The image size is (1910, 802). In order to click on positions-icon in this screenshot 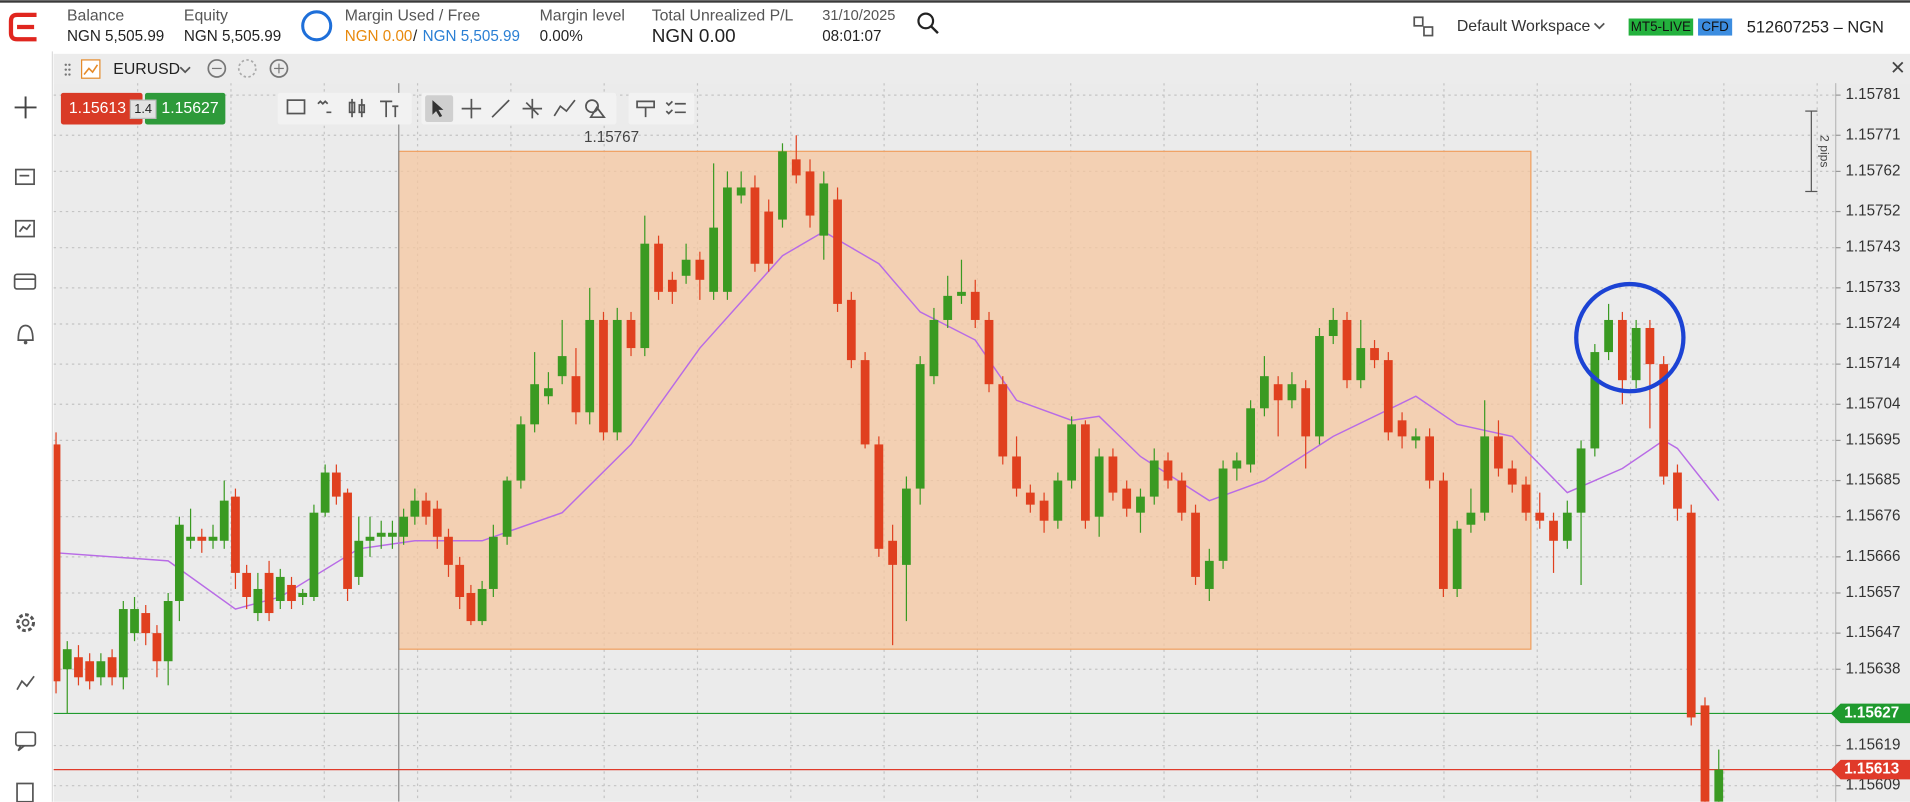, I will do `click(24, 228)`.